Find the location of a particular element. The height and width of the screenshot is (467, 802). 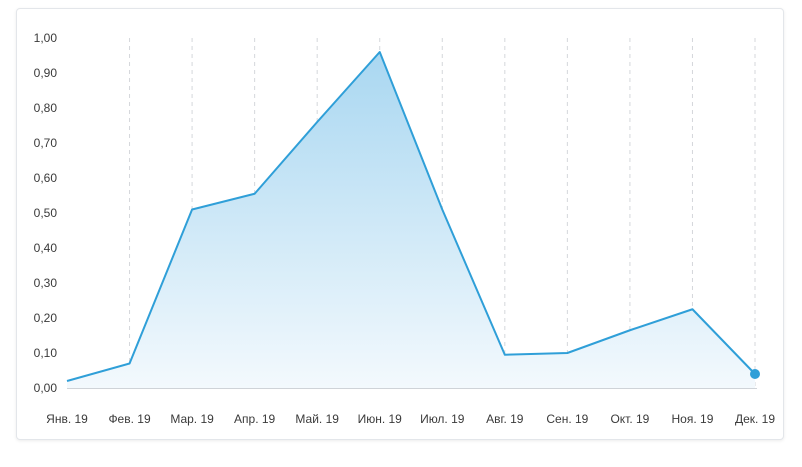

y-tick-label: 0,90 is located at coordinates (46, 73).